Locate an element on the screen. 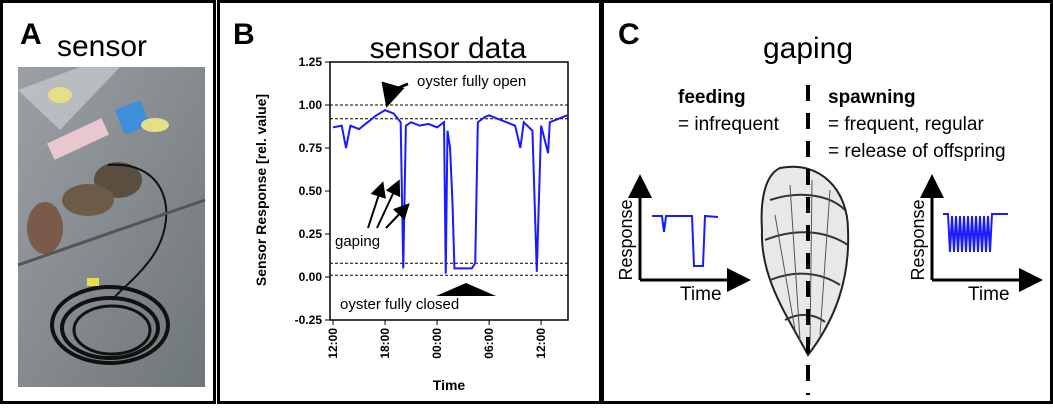 This screenshot has width=1053, height=409. spawning-text: = frequent, regular is located at coordinates (906, 124).